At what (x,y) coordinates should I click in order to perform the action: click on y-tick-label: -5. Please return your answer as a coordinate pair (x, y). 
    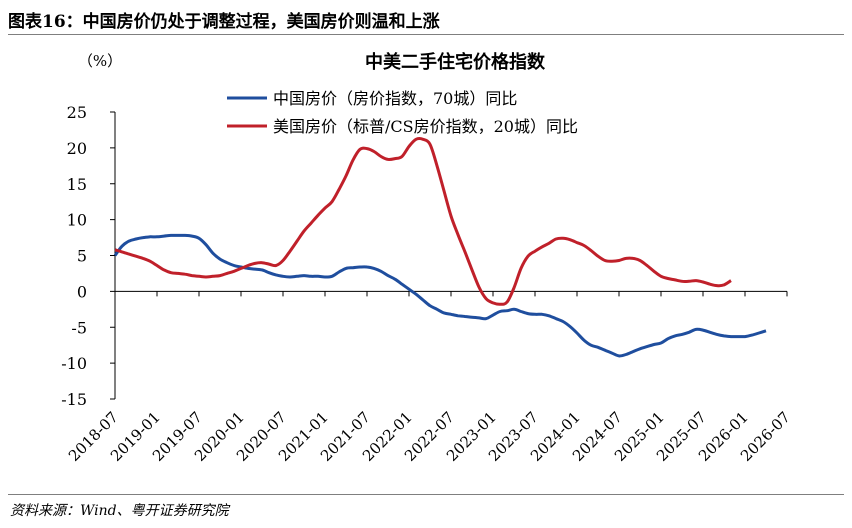
    Looking at the image, I should click on (79, 327).